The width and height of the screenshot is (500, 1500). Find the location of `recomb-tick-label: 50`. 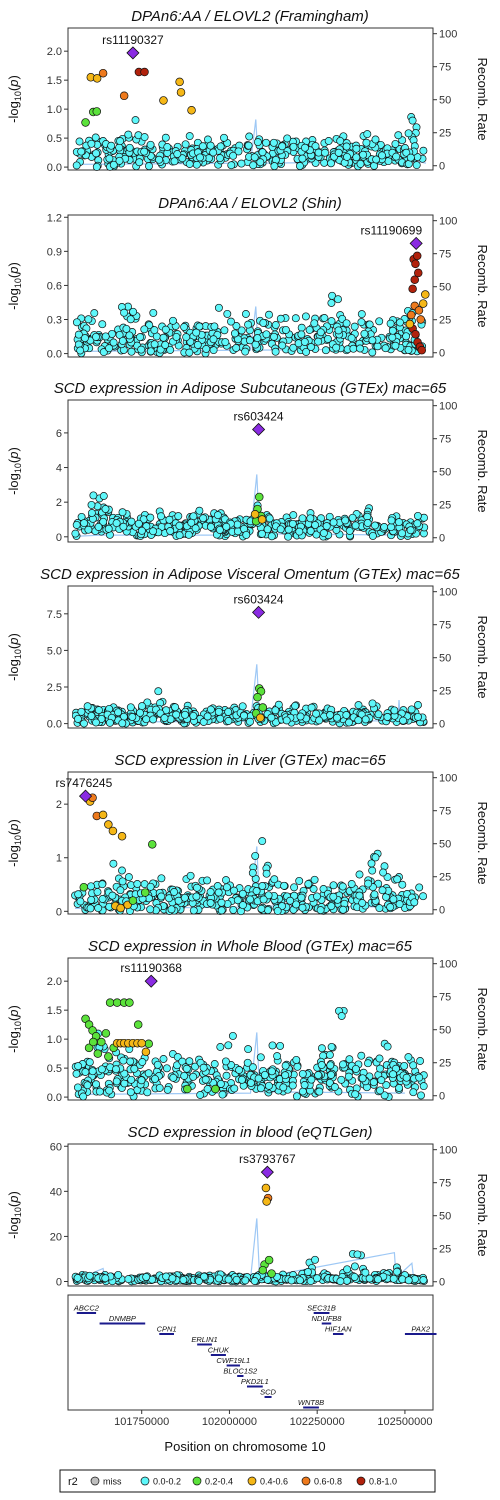

recomb-tick-label: 50 is located at coordinates (445, 473).